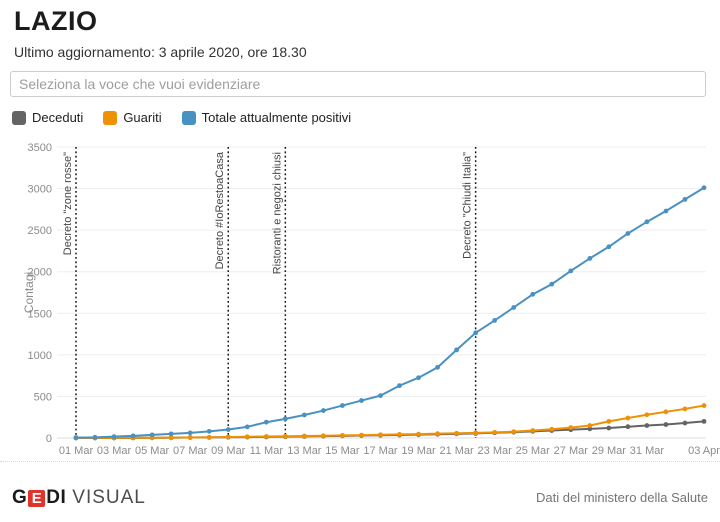  What do you see at coordinates (114, 451) in the screenshot?
I see `x-tick-label: 03 Mar` at bounding box center [114, 451].